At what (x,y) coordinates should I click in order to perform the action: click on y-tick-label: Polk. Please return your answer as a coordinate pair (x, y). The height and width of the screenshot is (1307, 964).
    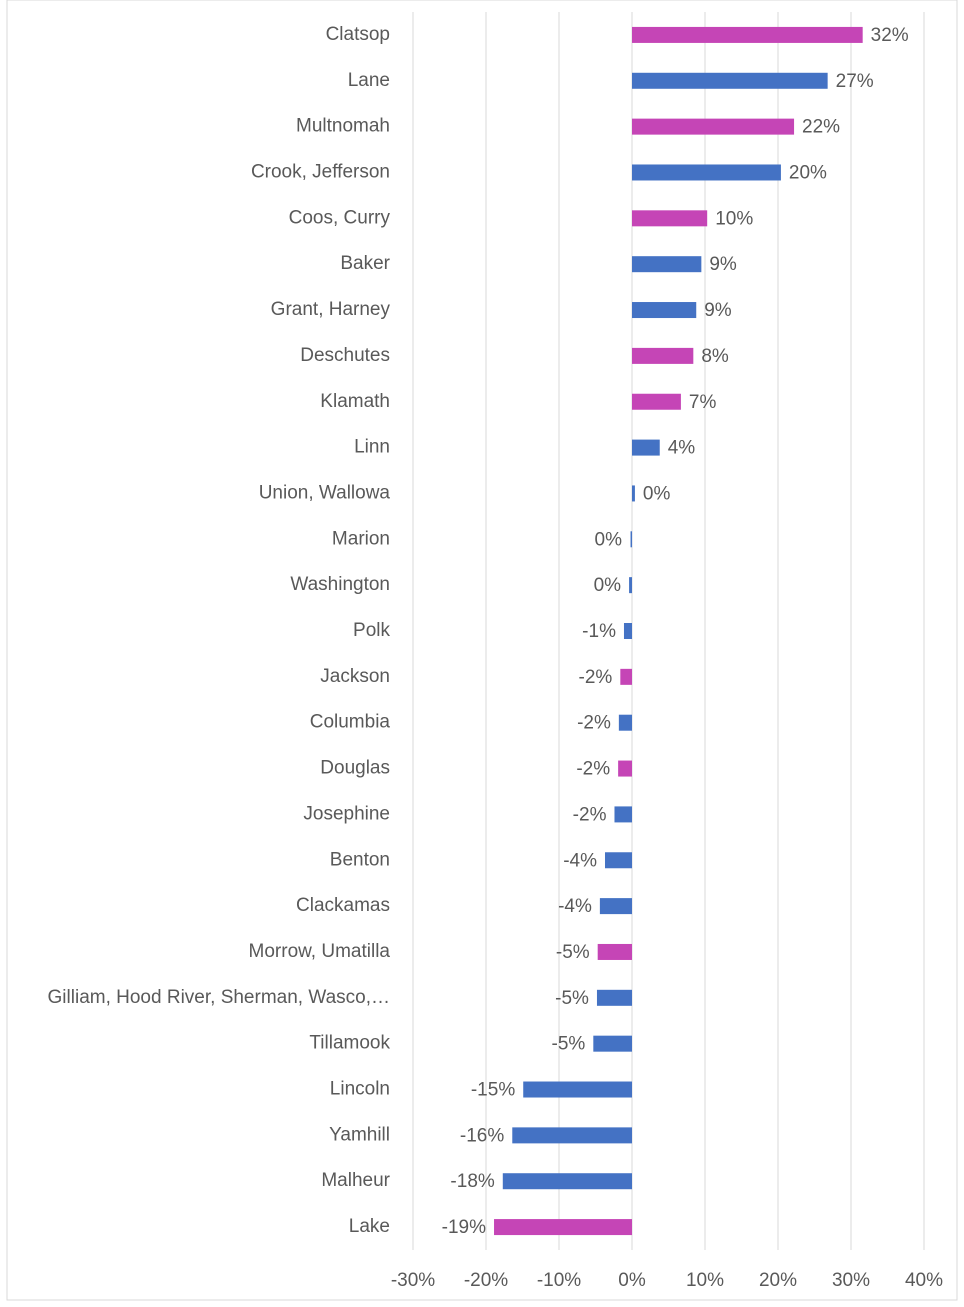
    Looking at the image, I should click on (371, 630).